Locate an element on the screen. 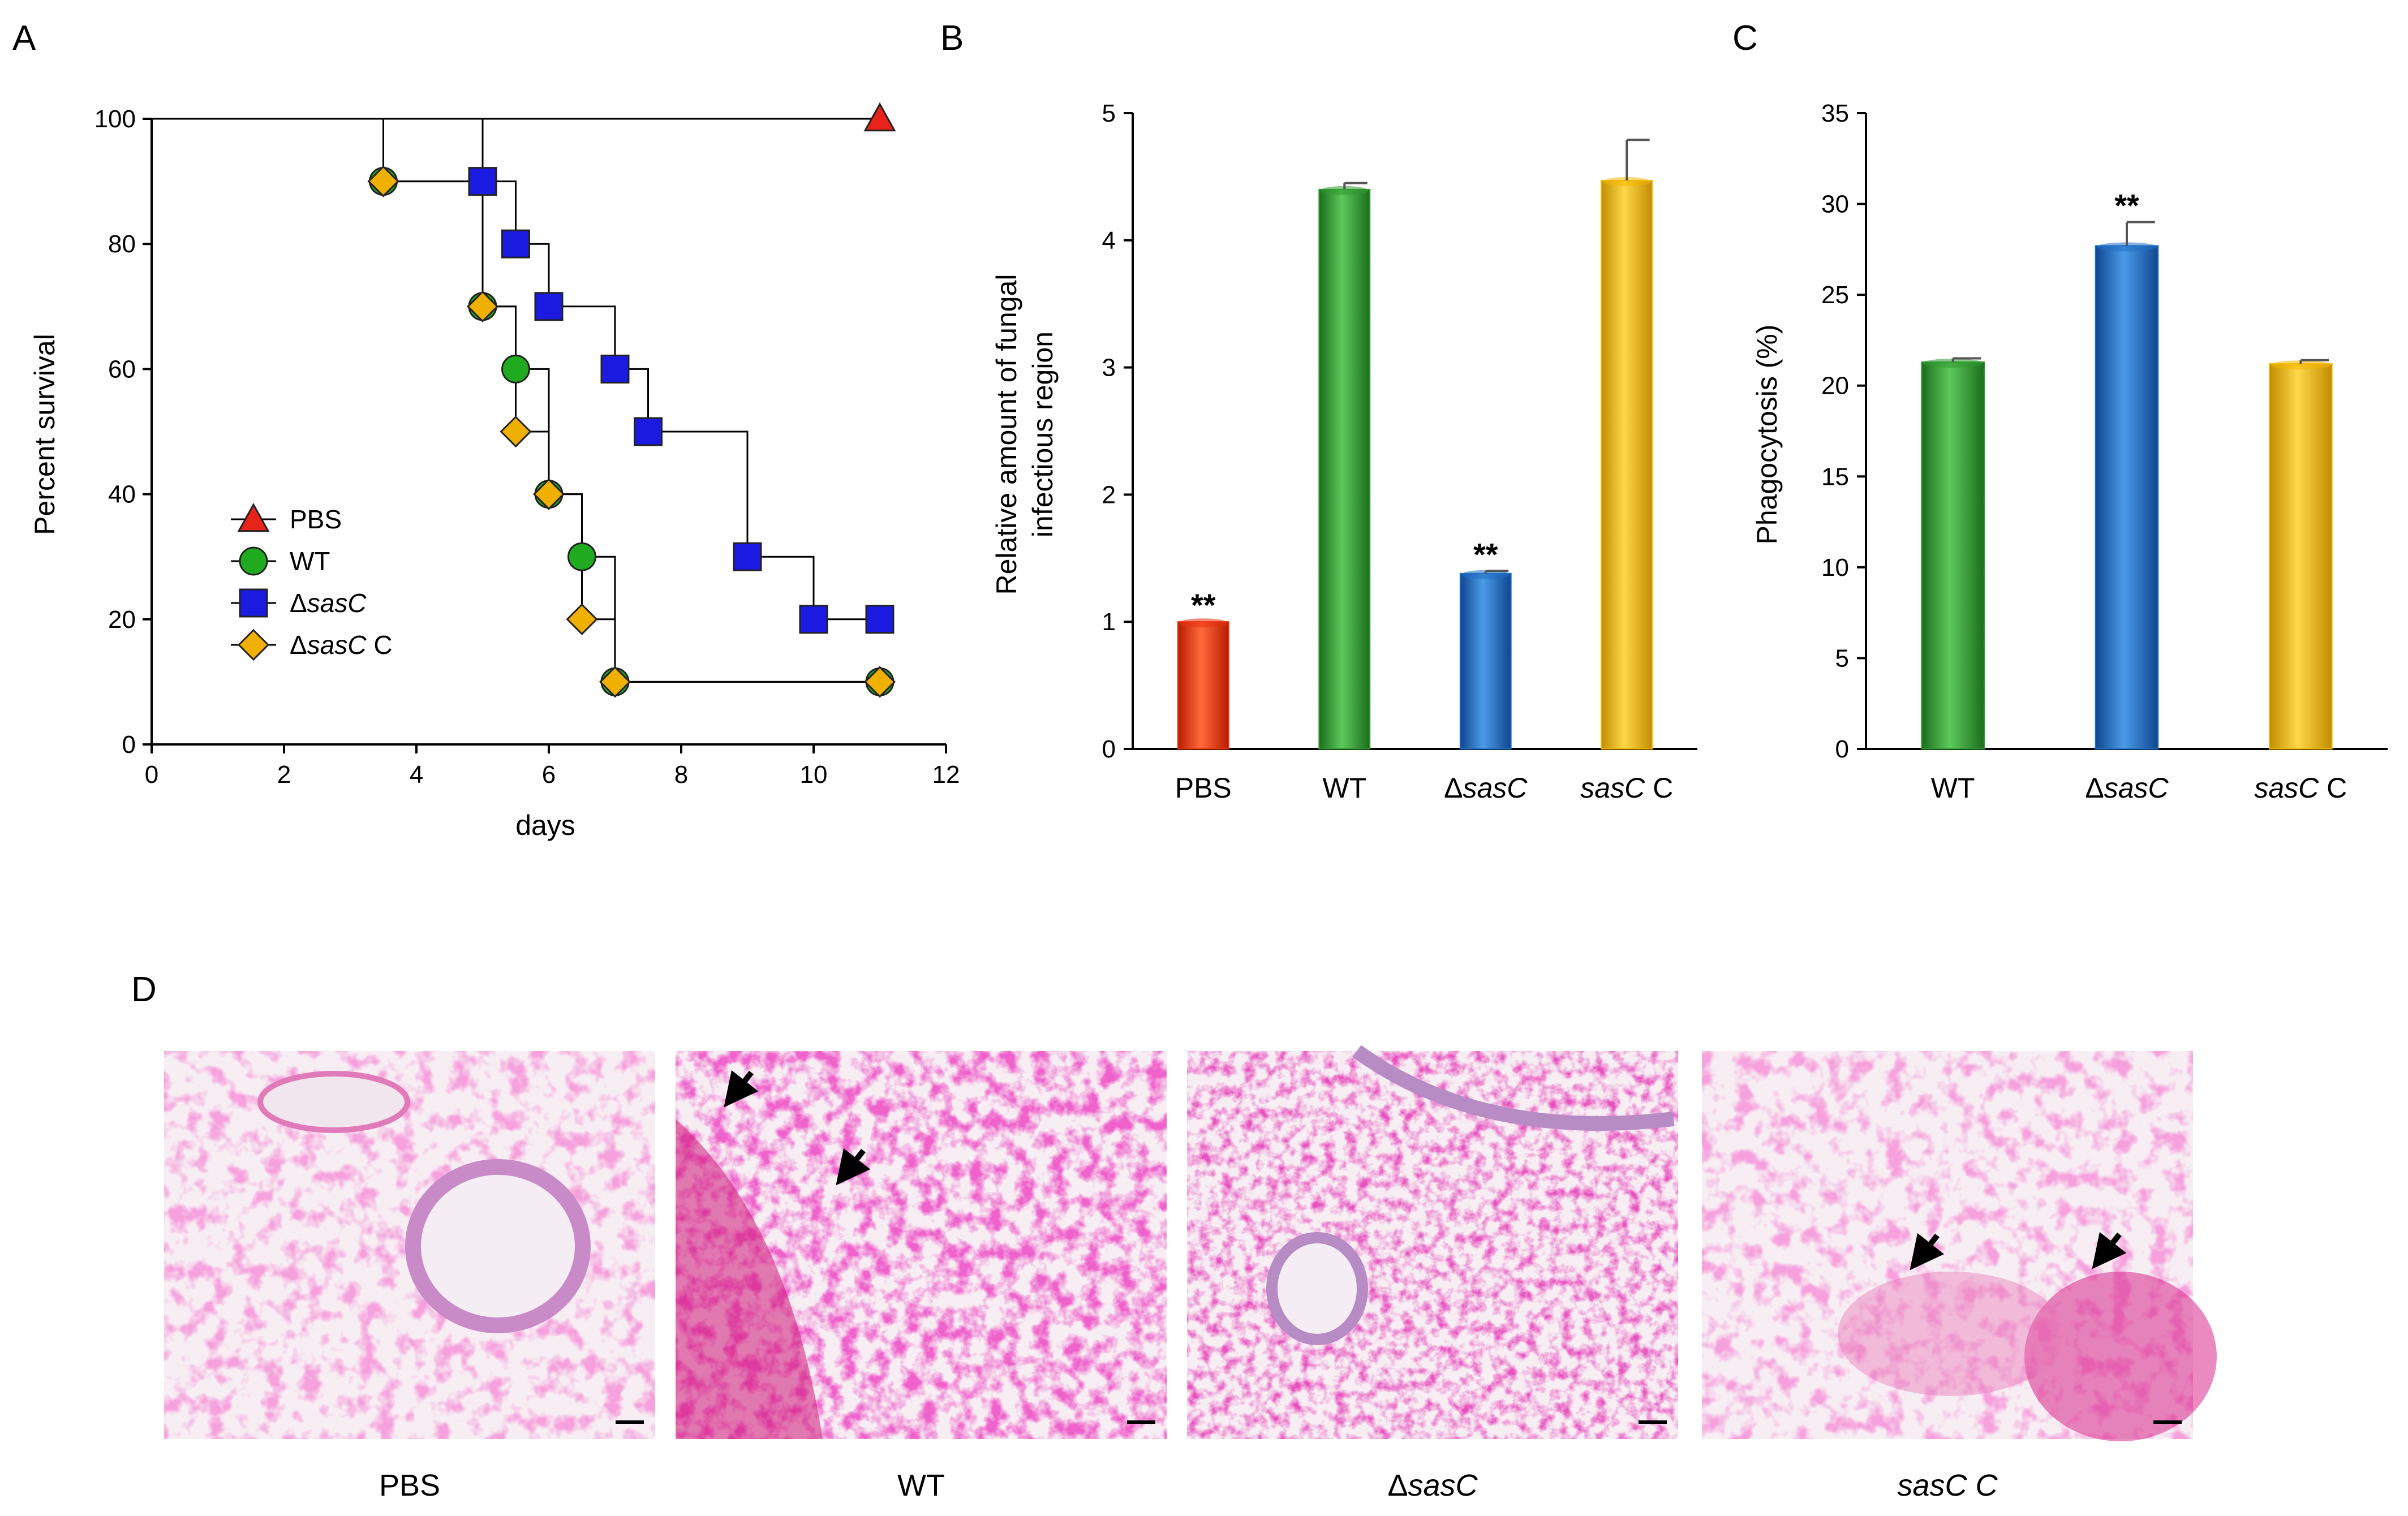  survival-marker-circle is located at coordinates (515, 369).